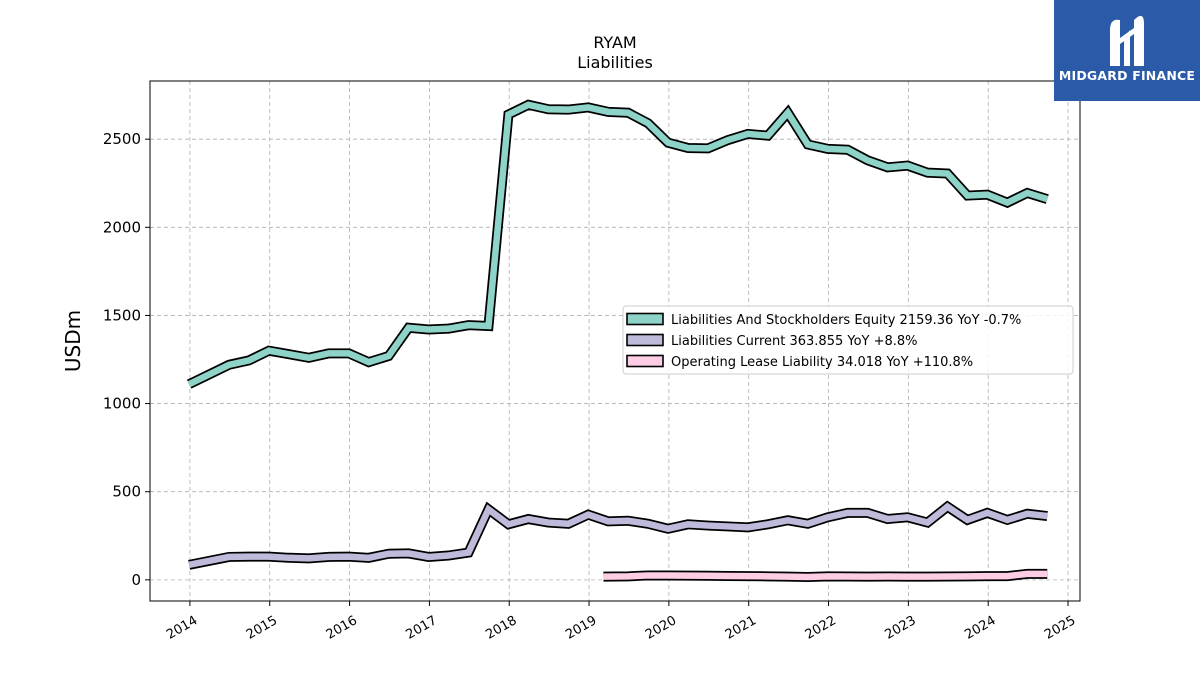 Image resolution: width=1200 pixels, height=675 pixels. What do you see at coordinates (136, 580) in the screenshot?
I see `y-tick-label: 0` at bounding box center [136, 580].